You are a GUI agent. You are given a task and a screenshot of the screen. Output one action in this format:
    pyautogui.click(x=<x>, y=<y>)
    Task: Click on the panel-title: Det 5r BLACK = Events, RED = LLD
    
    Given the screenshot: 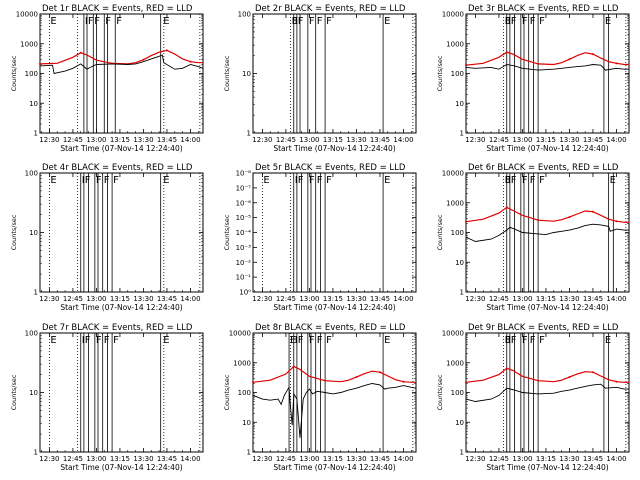 What is the action you would take?
    pyautogui.click(x=330, y=168)
    